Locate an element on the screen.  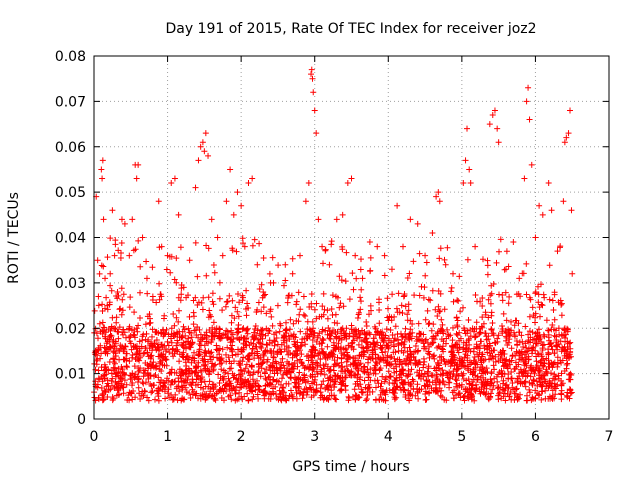
y-tick-label: 0.02 is located at coordinates (70, 329).